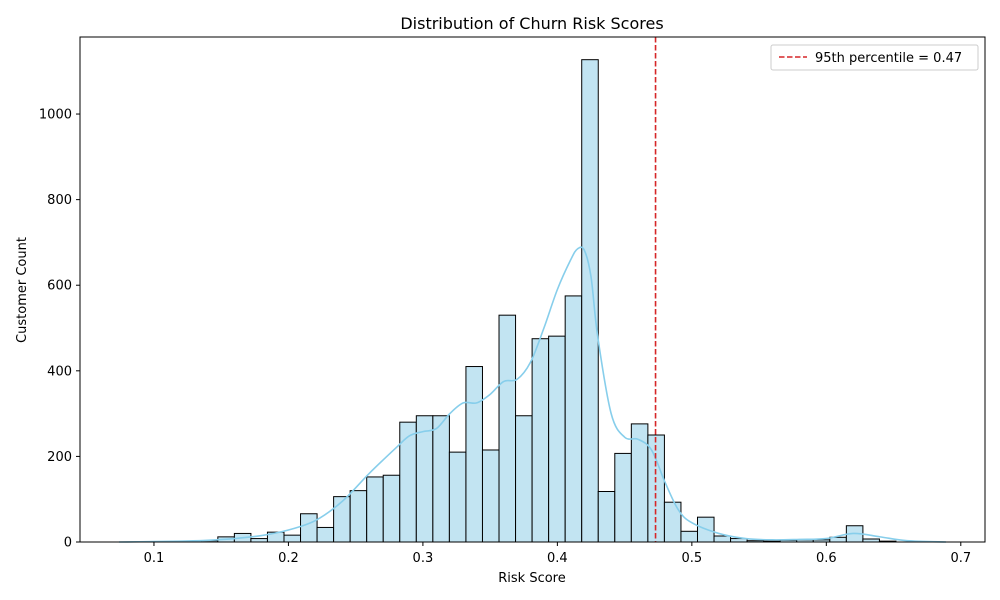 This screenshot has height=600, width=1000. What do you see at coordinates (531, 23) in the screenshot?
I see `chart-title: Distribution of Churn Risk Scores` at bounding box center [531, 23].